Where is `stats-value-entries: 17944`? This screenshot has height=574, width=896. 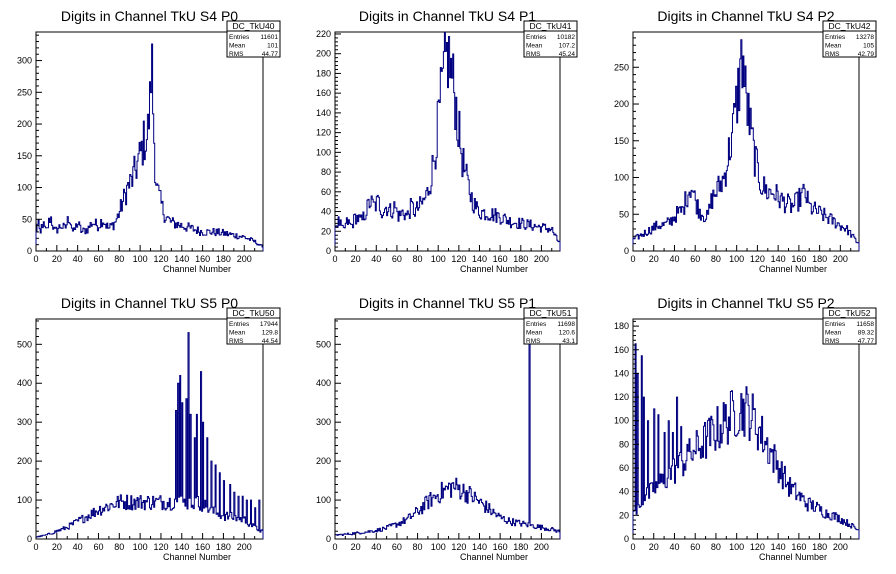 stats-value-entries: 17944 is located at coordinates (269, 324).